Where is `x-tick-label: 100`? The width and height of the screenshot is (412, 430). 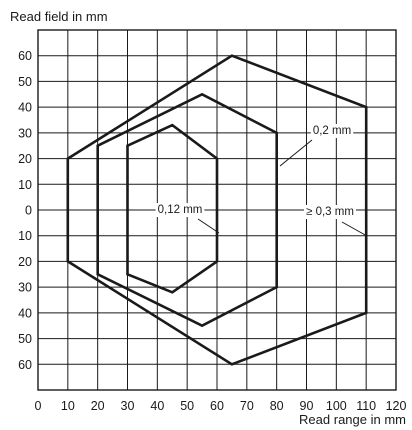 x-tick-label: 100 is located at coordinates (336, 406).